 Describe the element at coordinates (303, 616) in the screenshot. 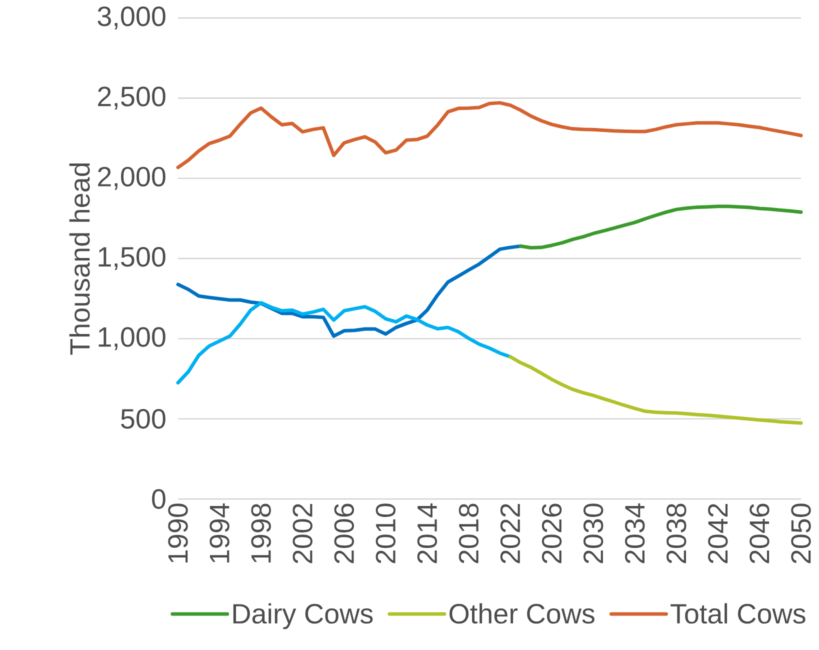

I see `legend-label: Dairy Cows` at that location.